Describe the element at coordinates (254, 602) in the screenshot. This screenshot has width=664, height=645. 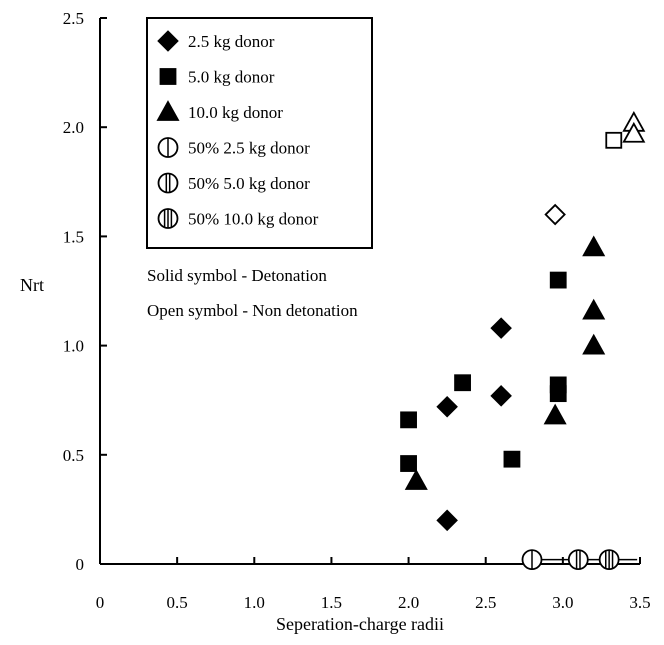
I see `x-tick-label: 1.0` at that location.